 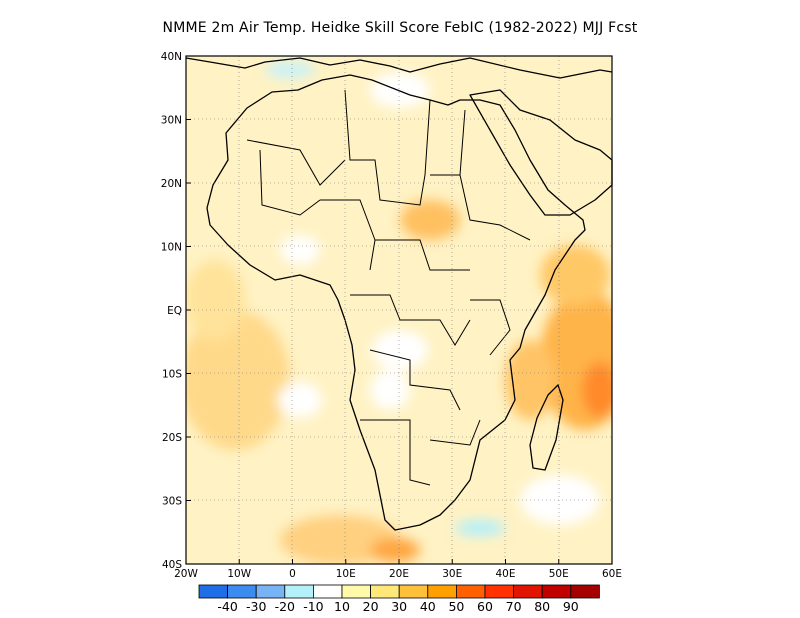 I want to click on border-northwest, so click(x=296, y=162).